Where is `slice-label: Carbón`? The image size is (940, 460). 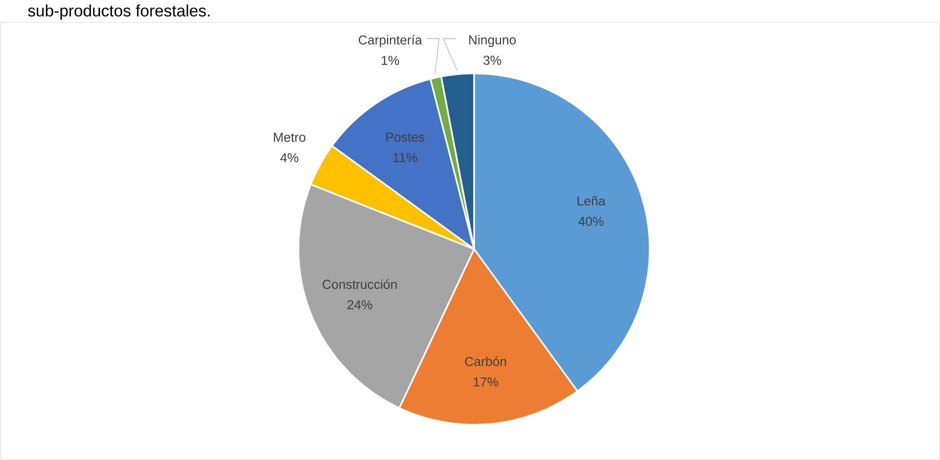
slice-label: Carbón is located at coordinates (485, 361).